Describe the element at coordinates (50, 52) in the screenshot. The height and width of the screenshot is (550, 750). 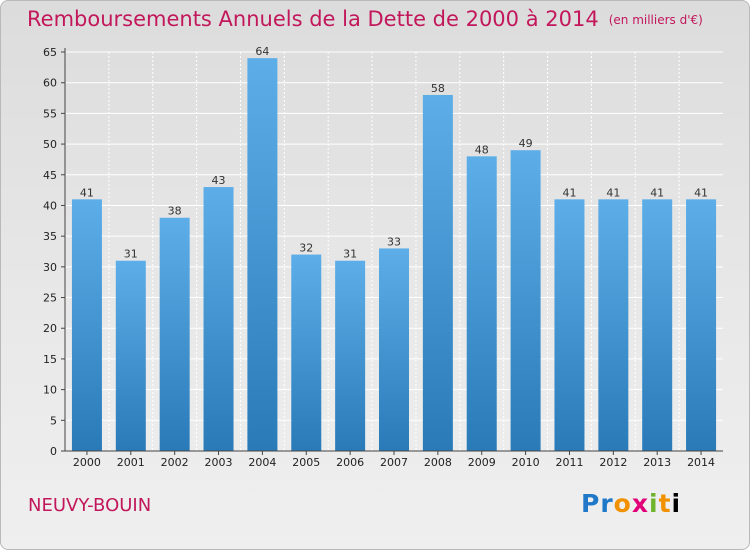
I see `y-tick-label: 65` at that location.